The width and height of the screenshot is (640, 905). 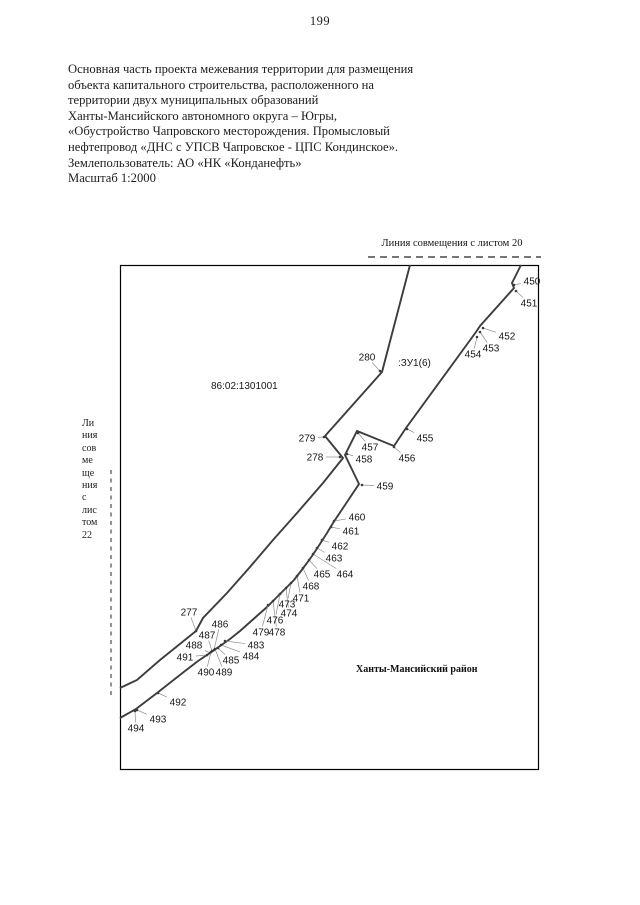 What do you see at coordinates (251, 656) in the screenshot?
I see `point-label: 484` at bounding box center [251, 656].